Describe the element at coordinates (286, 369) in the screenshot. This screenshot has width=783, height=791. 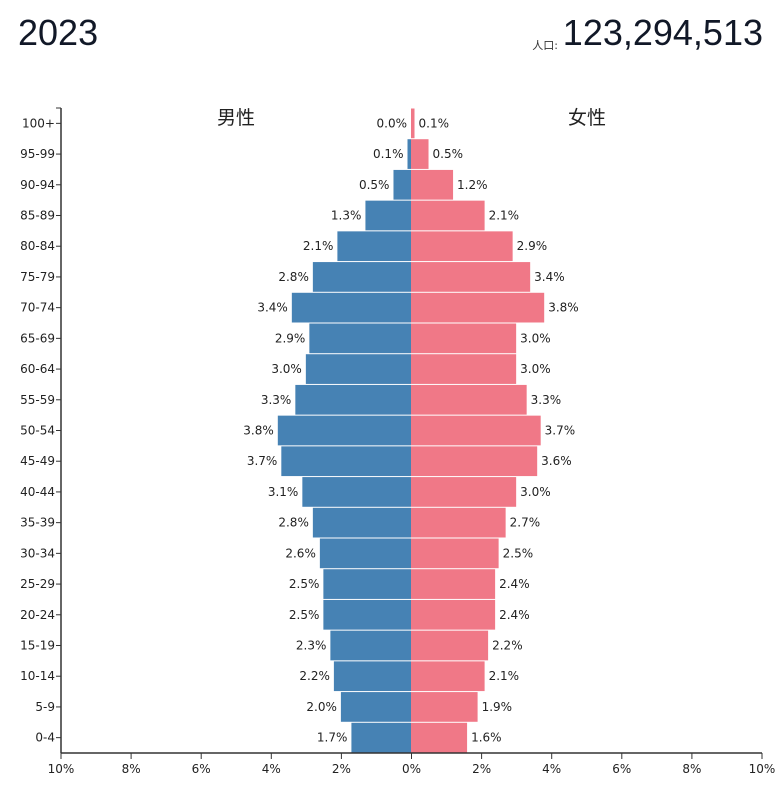
I see `male-value-label: 3.0%` at that location.